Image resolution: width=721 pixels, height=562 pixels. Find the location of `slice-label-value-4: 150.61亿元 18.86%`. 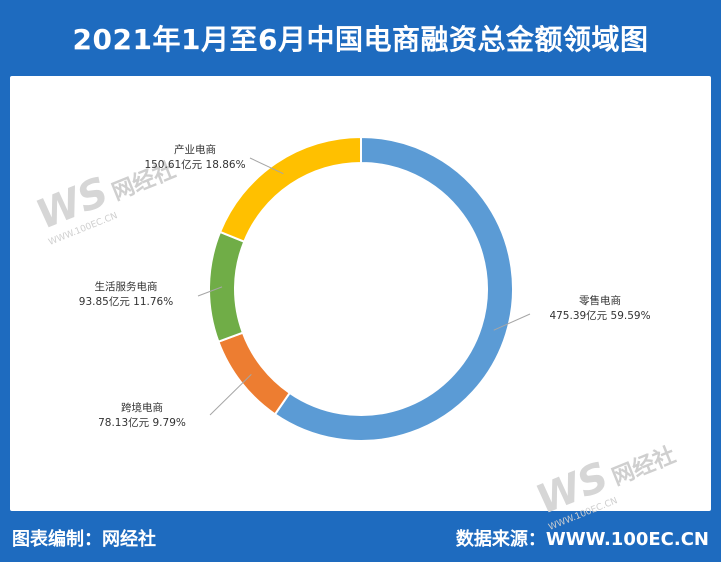

slice-label-value-4: 150.61亿元 18.86% is located at coordinates (194, 164).